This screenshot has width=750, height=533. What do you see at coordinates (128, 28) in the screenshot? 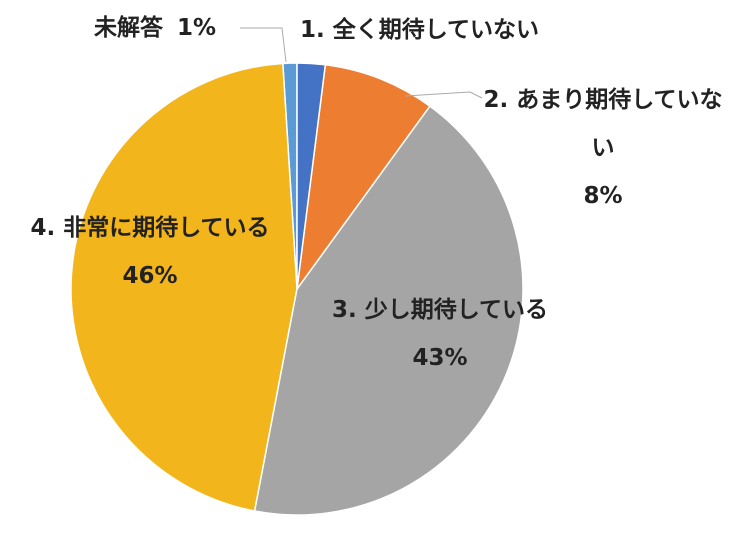
I see `category-label: 未解答` at bounding box center [128, 28].